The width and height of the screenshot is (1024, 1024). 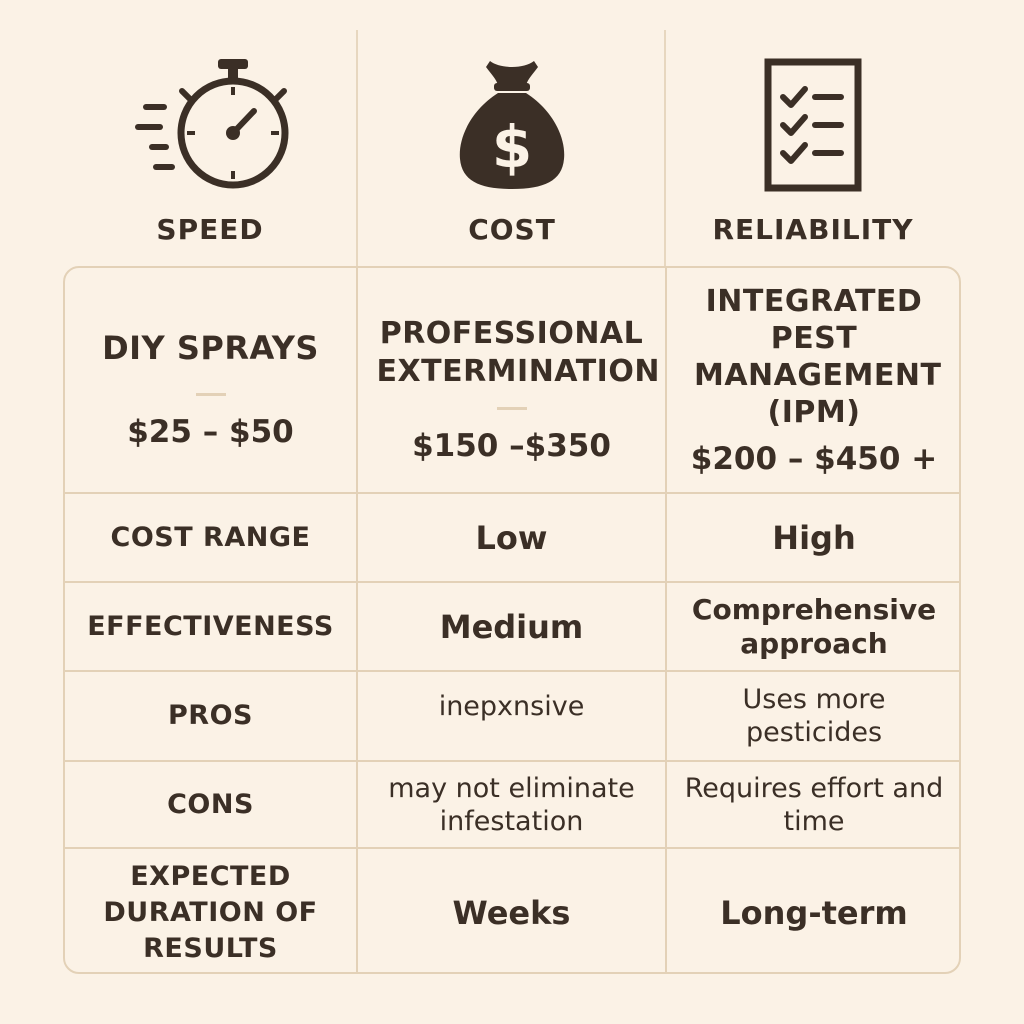 I want to click on row-label: PROS, so click(x=211, y=716).